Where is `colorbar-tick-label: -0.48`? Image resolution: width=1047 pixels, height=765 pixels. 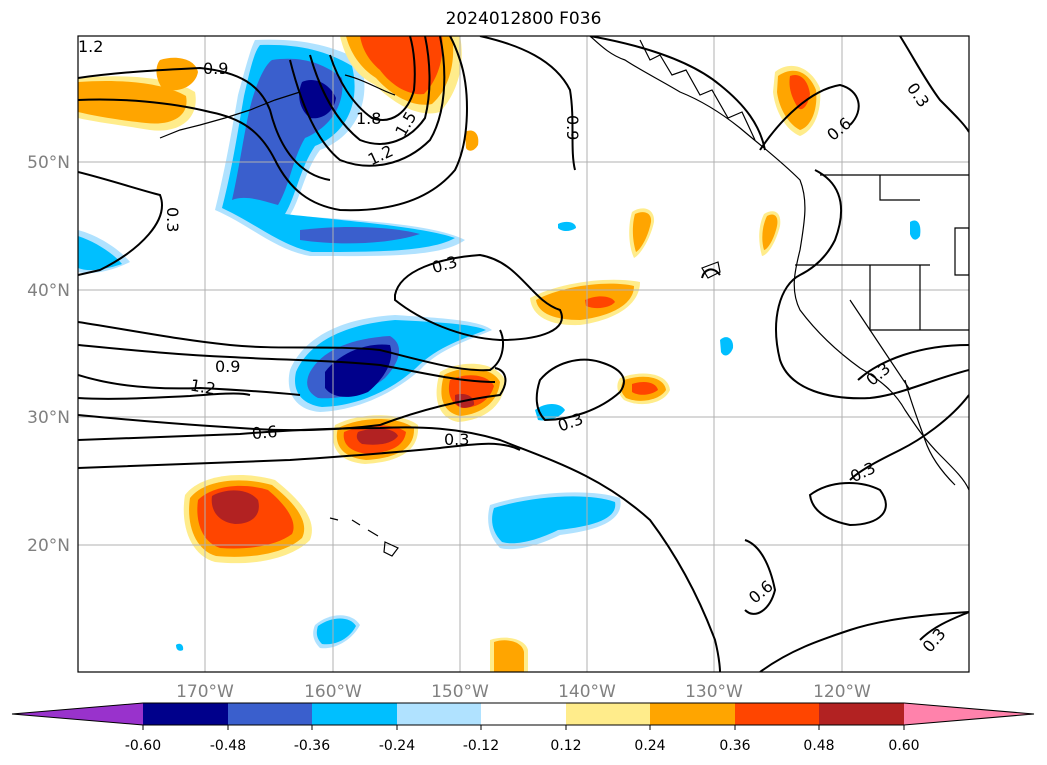
colorbar-tick-label: -0.48 is located at coordinates (228, 746).